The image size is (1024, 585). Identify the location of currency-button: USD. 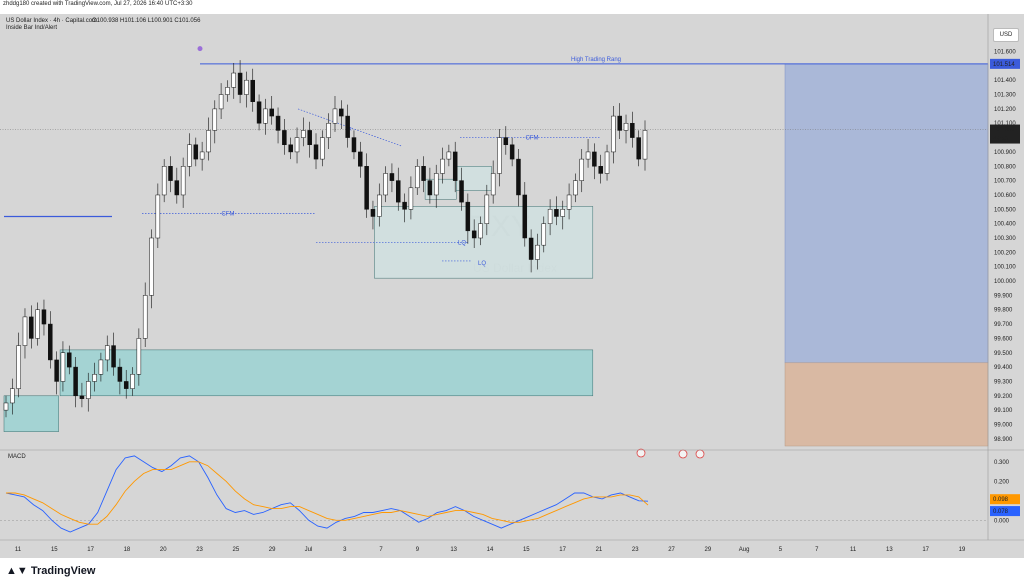
(1006, 35).